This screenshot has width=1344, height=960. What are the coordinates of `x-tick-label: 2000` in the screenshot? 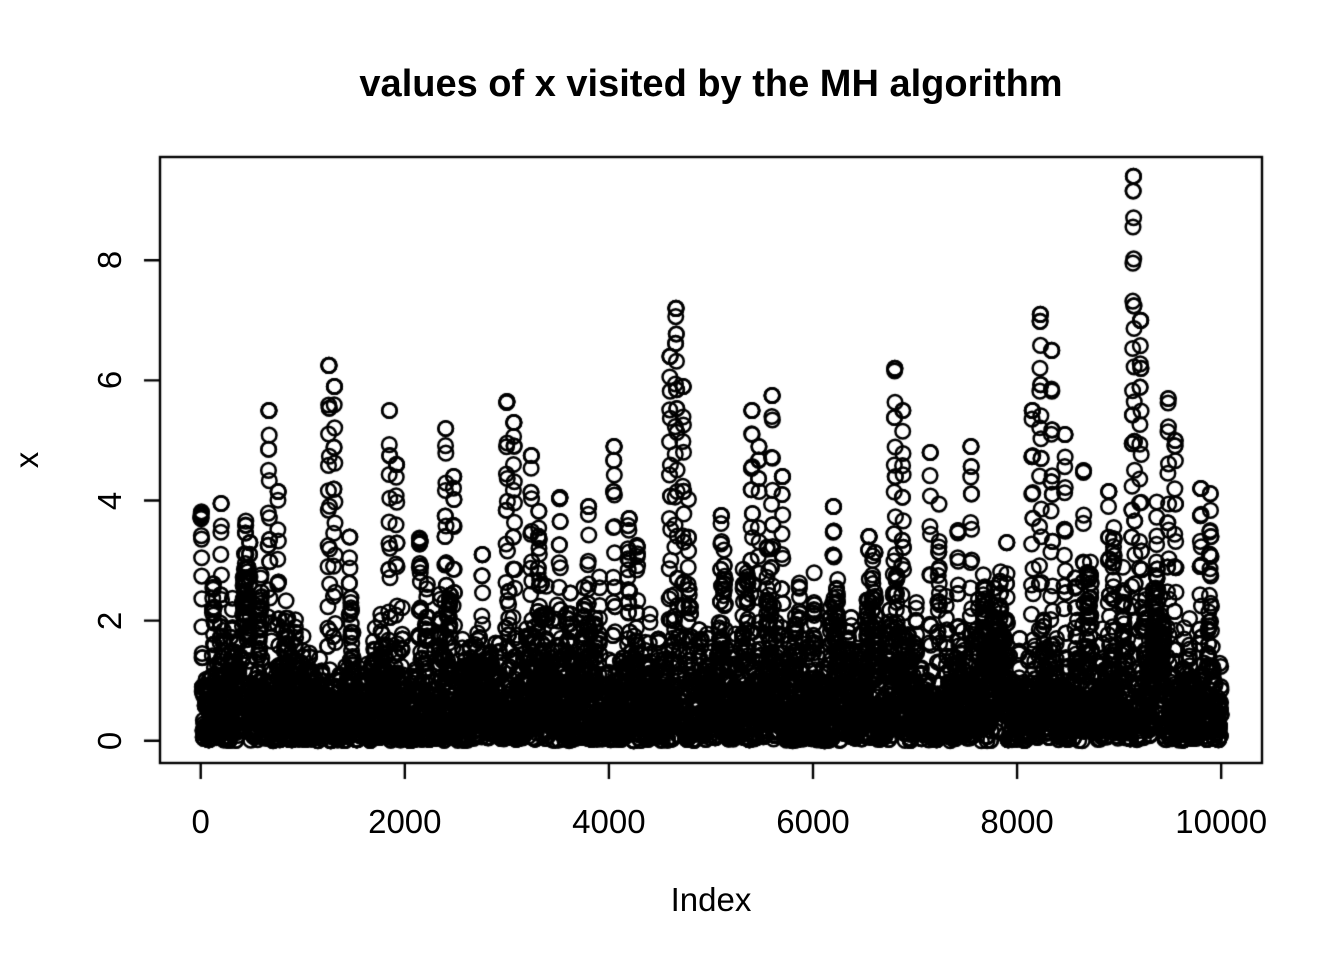 It's located at (405, 821).